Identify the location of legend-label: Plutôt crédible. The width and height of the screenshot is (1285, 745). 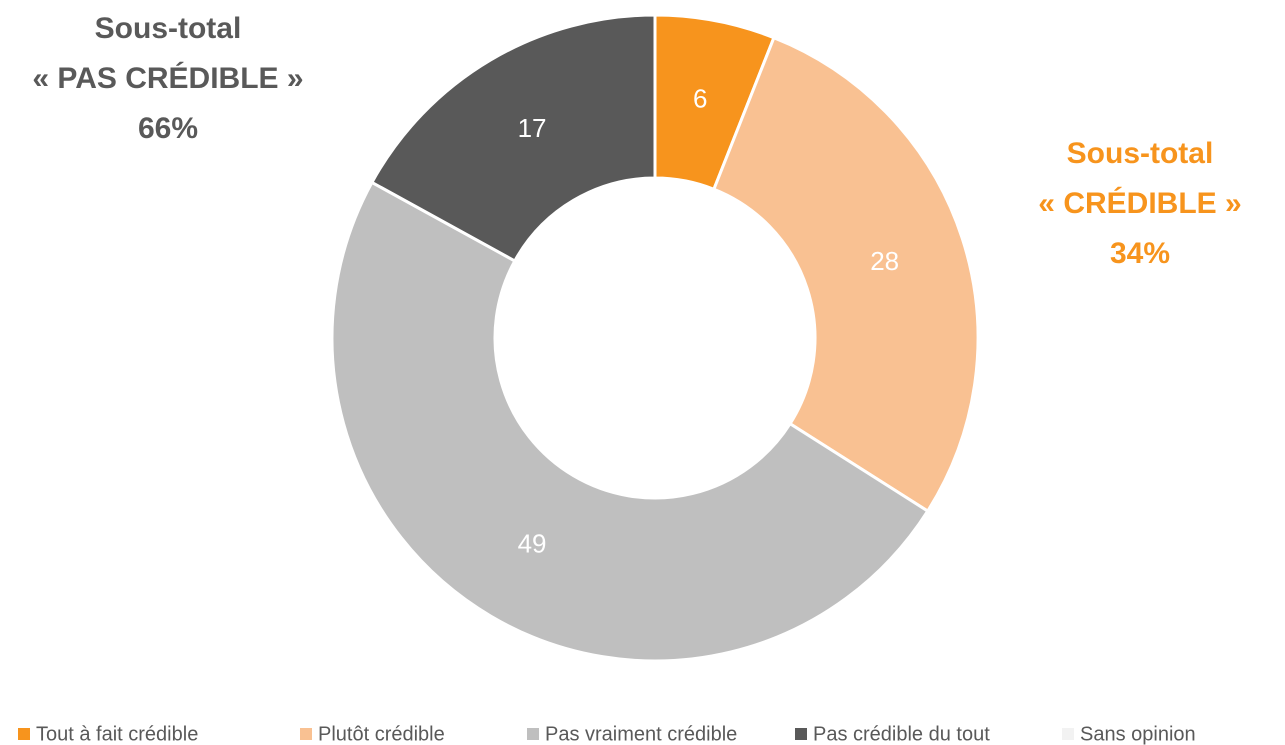
(381, 734).